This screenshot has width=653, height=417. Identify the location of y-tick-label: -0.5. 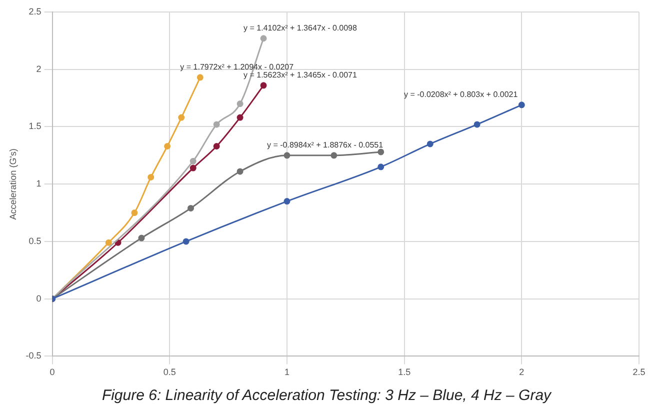
(34, 355).